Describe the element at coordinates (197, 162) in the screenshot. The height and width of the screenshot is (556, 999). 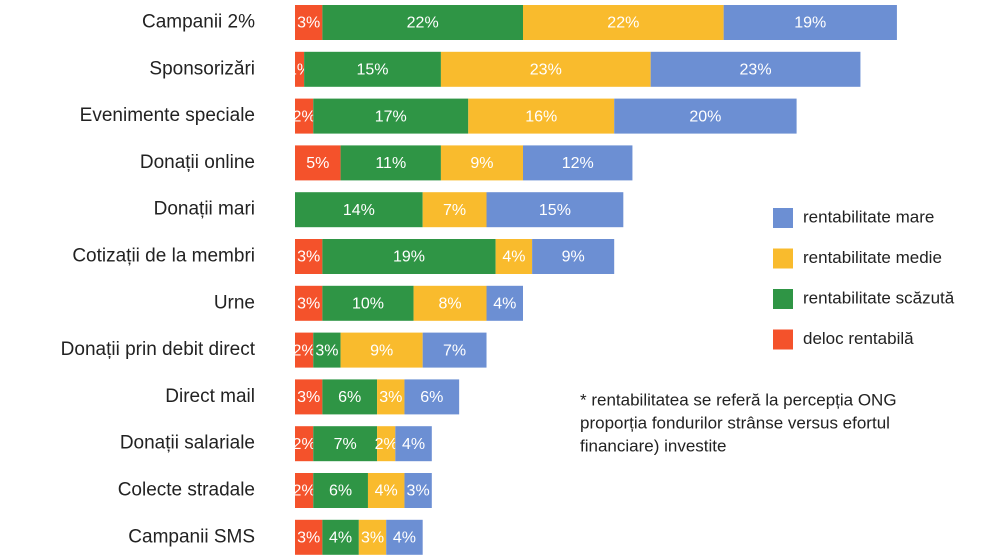
I see `category-label: Donații online` at that location.